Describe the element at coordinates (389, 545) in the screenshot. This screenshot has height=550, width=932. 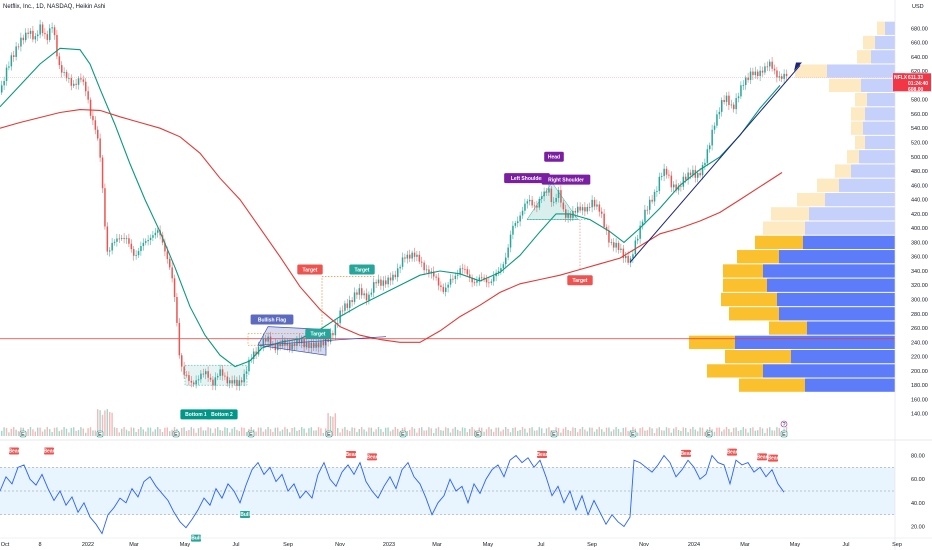
I see `time-tick: 2023` at that location.